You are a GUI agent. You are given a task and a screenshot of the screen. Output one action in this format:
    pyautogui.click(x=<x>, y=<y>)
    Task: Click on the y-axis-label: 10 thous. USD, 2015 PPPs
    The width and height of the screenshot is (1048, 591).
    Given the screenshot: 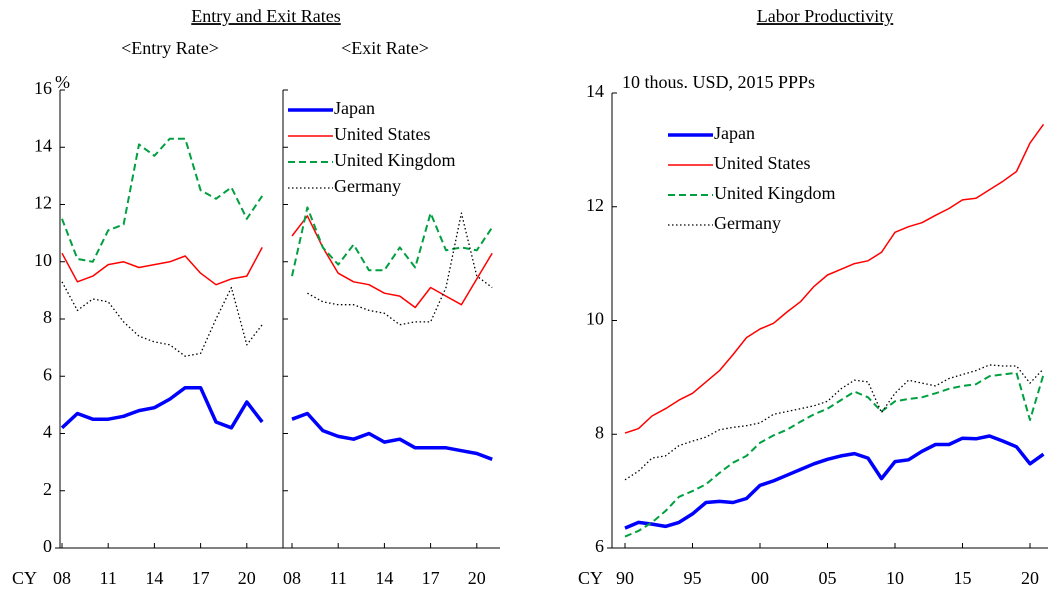 What is the action you would take?
    pyautogui.click(x=718, y=82)
    